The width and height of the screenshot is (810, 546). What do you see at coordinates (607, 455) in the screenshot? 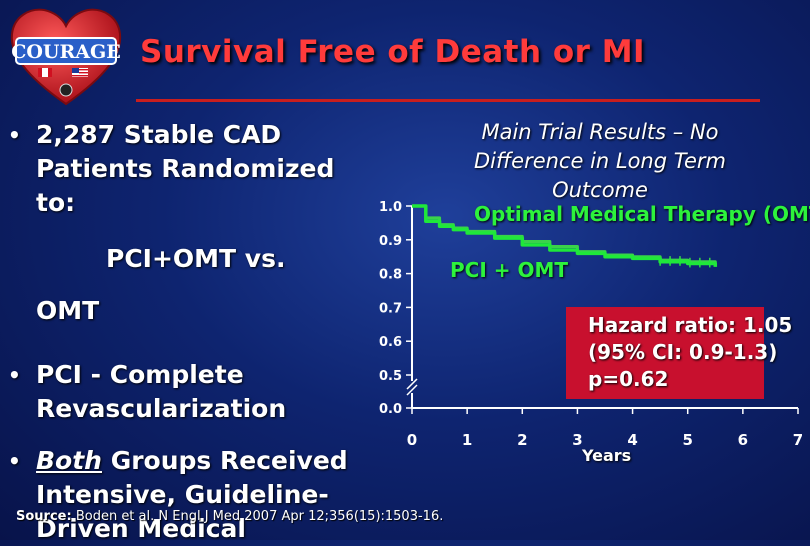
I see `x-axis-label: Years` at bounding box center [607, 455].